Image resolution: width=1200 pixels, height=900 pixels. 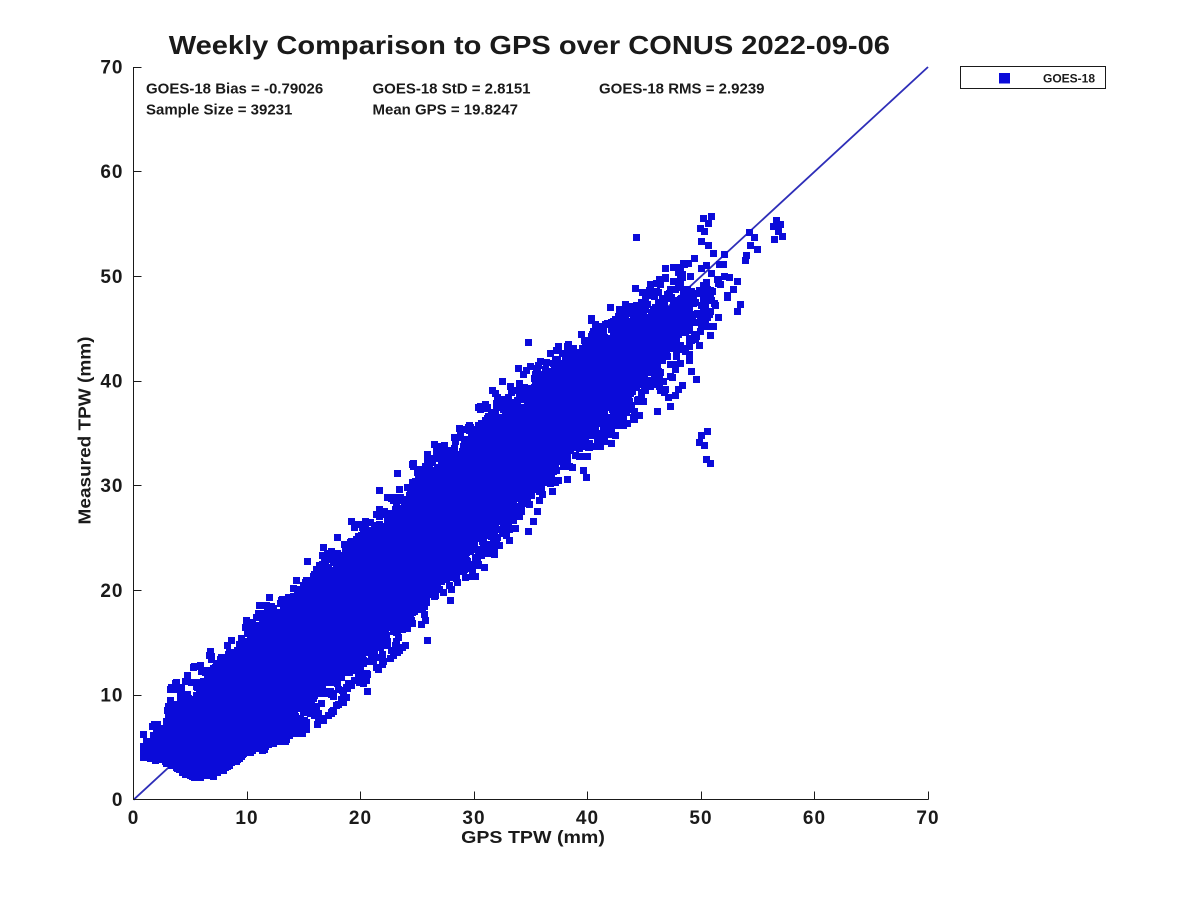 I want to click on svg-text: GOES-18 Bias = -0.79026, so click(x=234, y=89).